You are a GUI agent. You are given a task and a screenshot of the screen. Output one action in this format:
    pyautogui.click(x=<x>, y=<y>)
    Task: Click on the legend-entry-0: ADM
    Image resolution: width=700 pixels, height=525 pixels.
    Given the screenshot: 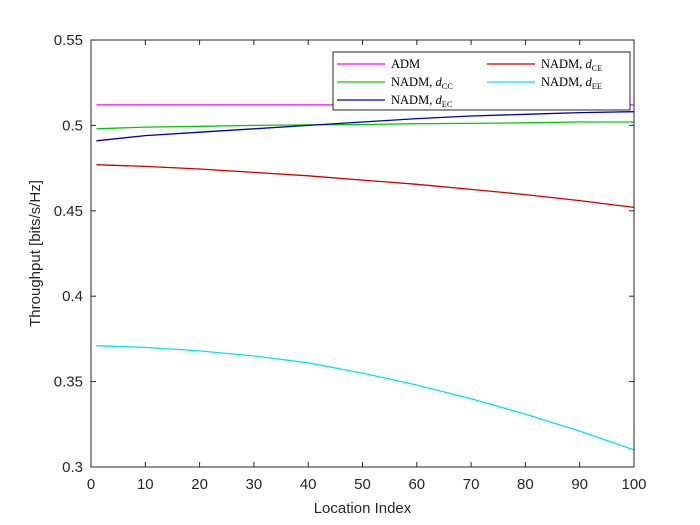 What is the action you would take?
    pyautogui.click(x=405, y=64)
    